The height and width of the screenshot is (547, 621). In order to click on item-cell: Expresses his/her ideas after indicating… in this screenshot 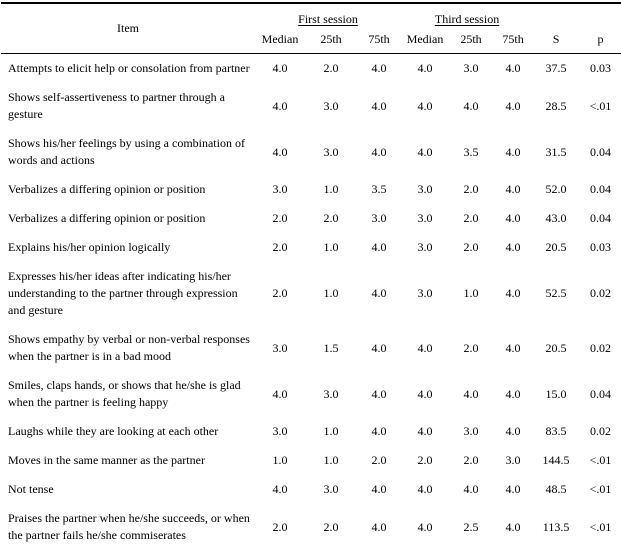, I will do `click(123, 293)`.